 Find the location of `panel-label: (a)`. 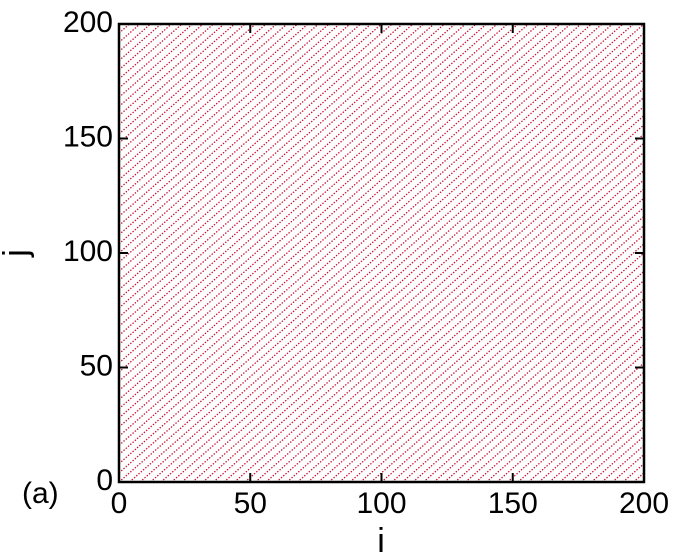

panel-label: (a) is located at coordinates (40, 493).